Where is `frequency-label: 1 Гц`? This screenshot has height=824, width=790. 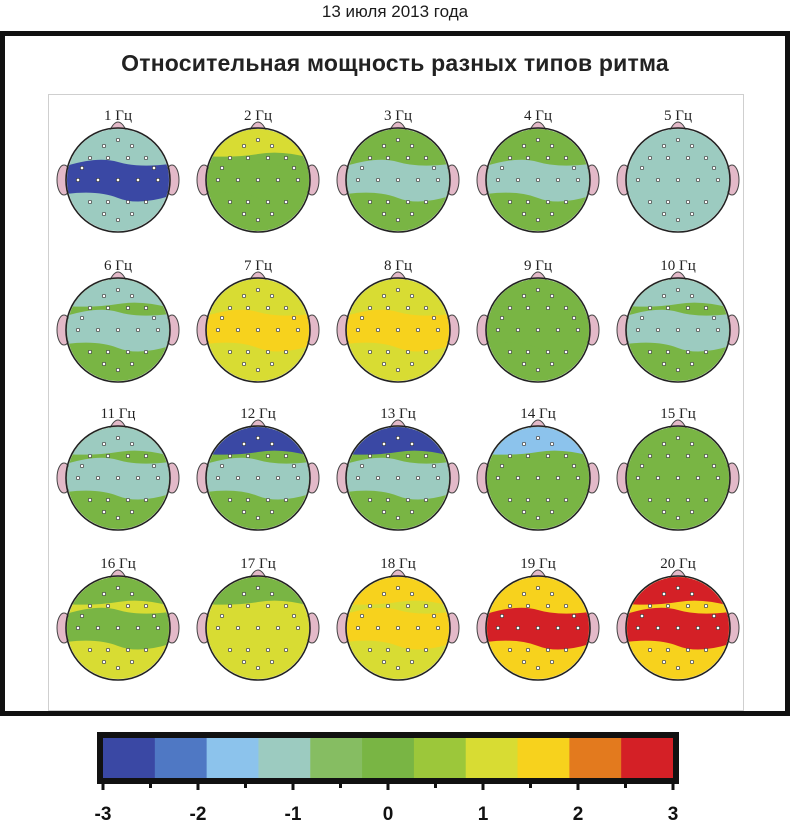 frequency-label: 1 Гц is located at coordinates (118, 116).